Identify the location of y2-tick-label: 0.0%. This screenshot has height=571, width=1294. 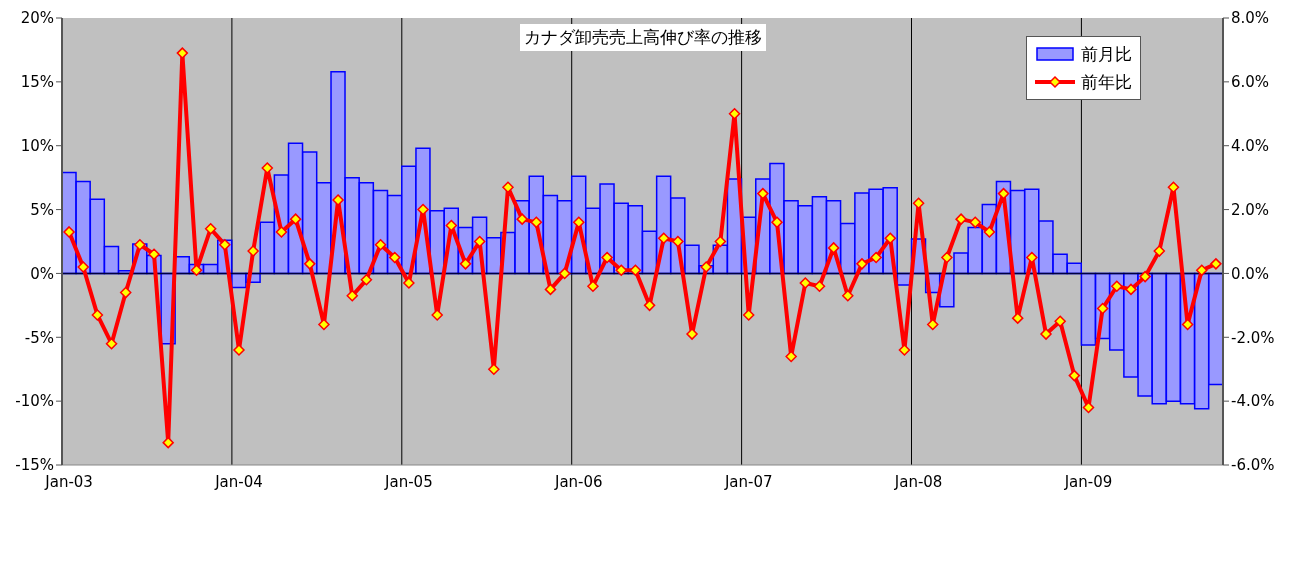
(1250, 273).